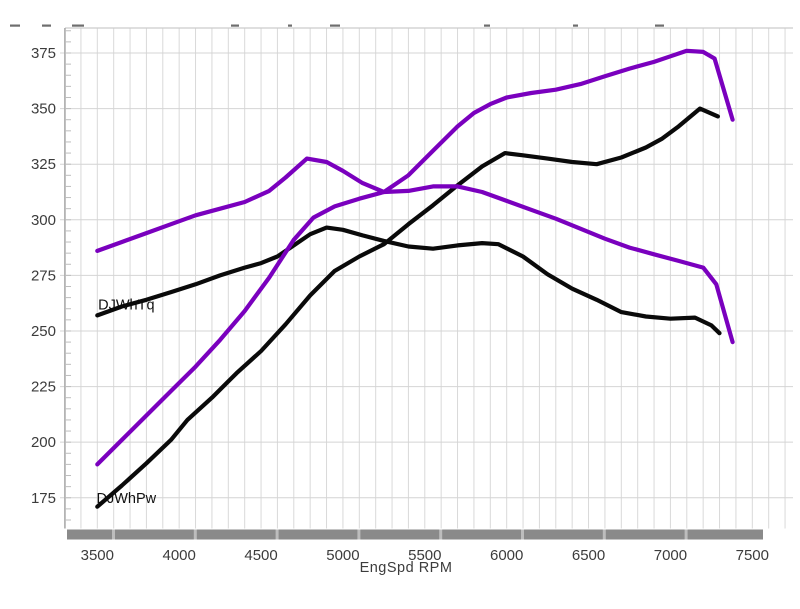 Image resolution: width=800 pixels, height=609 pixels. I want to click on x-tick-label: 4000, so click(178, 555).